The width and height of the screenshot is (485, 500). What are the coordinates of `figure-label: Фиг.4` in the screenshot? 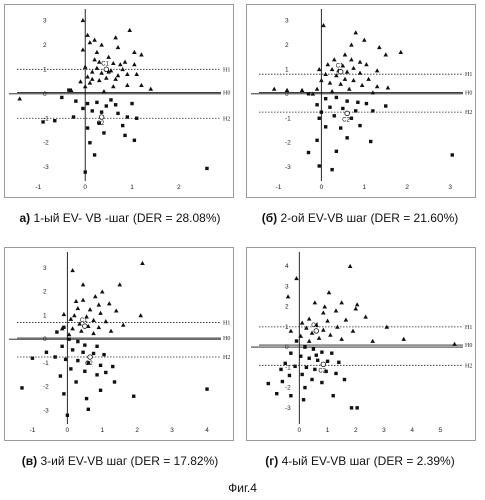 It's located at (242, 488).